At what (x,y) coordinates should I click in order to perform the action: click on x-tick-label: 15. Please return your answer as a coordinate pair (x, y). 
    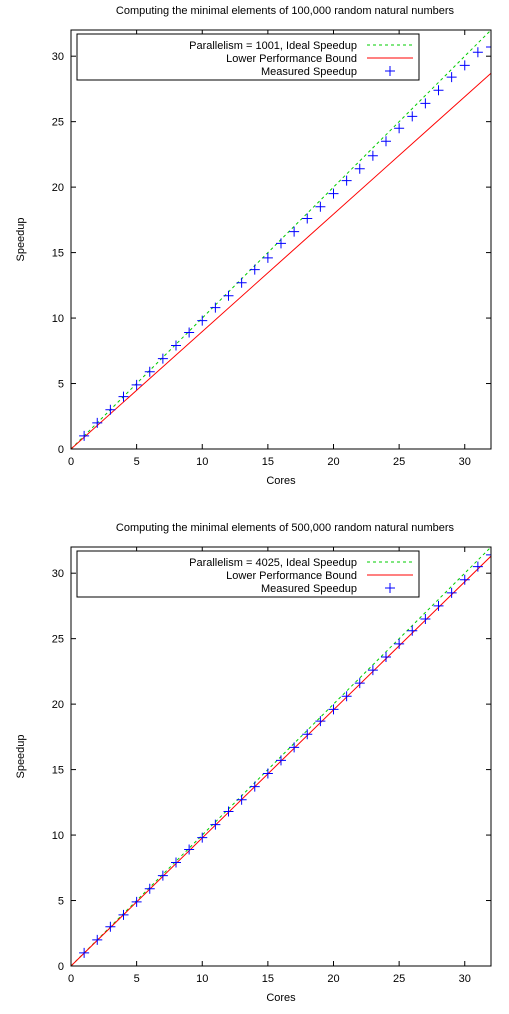
    Looking at the image, I should click on (268, 462).